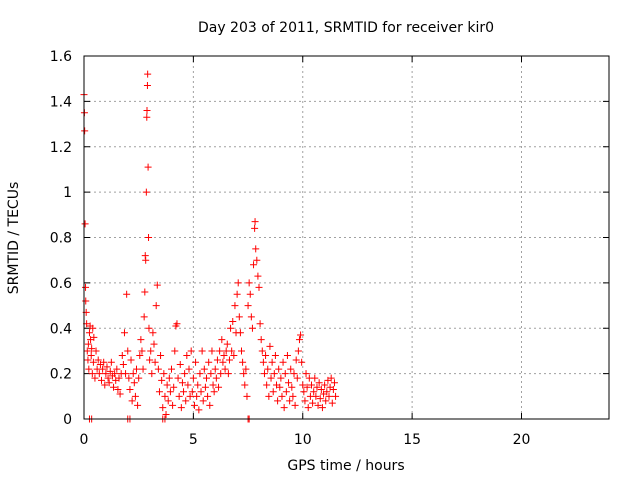 The image size is (640, 480). Describe the element at coordinates (61, 148) in the screenshot. I see `y-tick-label: 1.2` at that location.